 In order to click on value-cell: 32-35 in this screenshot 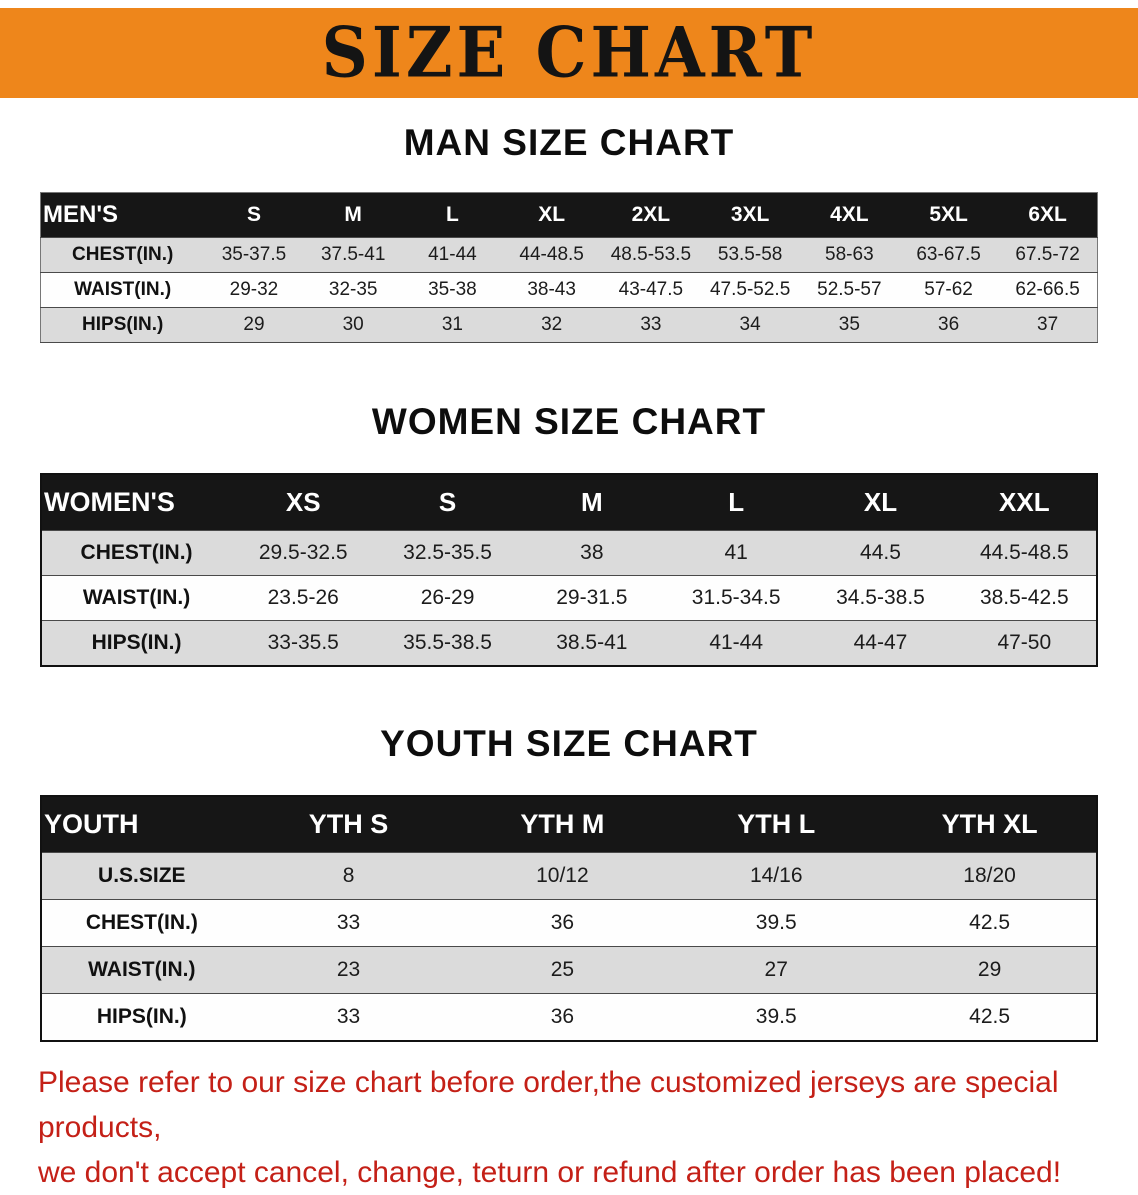, I will do `click(353, 289)`.